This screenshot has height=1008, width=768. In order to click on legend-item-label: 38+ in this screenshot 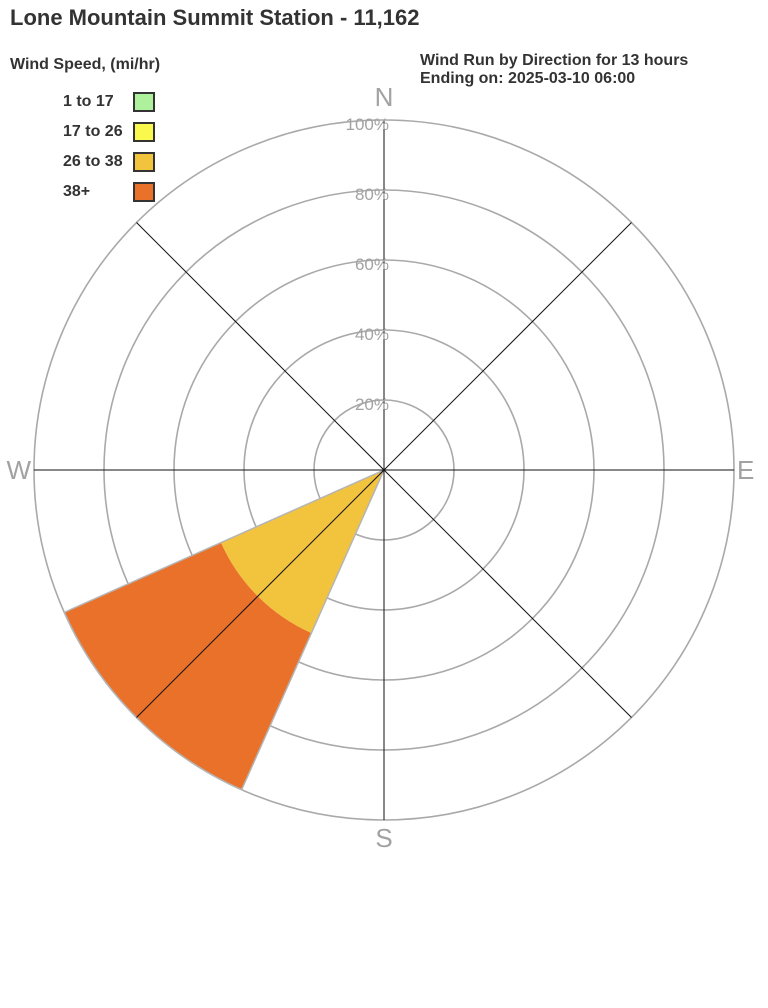, I will do `click(77, 191)`.